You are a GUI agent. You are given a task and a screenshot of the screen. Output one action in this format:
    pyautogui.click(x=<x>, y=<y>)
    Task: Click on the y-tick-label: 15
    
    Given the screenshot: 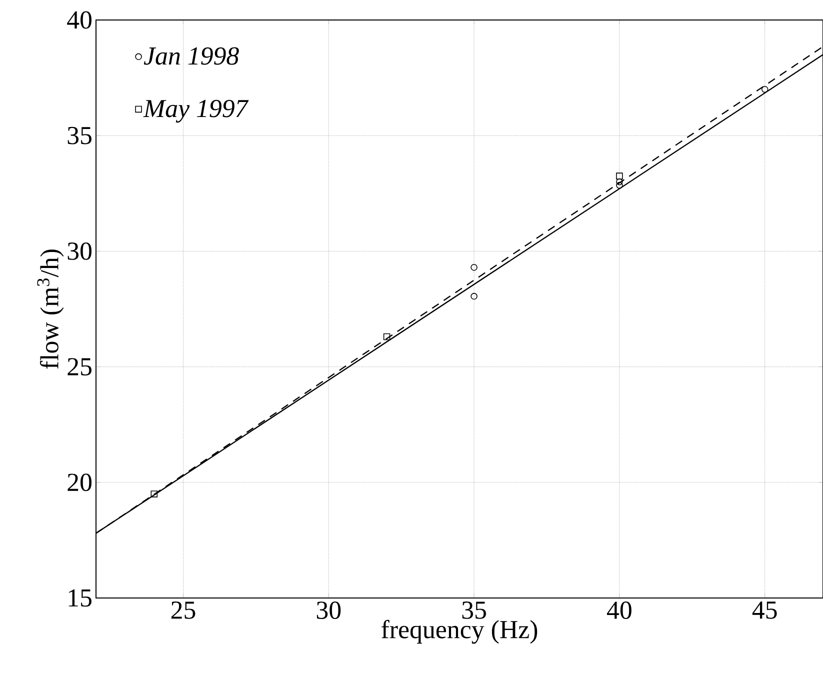 What is the action you would take?
    pyautogui.click(x=80, y=598)
    